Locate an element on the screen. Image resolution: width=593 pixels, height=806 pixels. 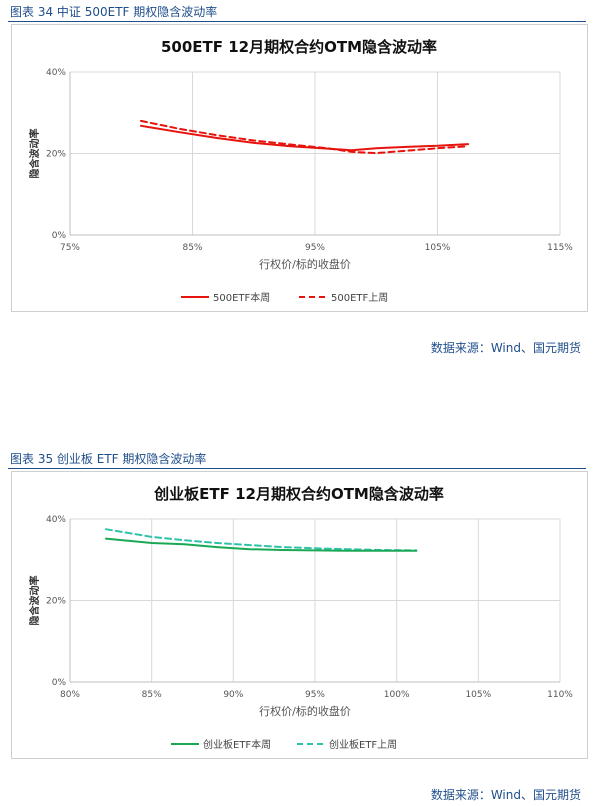
figure-1-rule is located at coordinates (297, 21).